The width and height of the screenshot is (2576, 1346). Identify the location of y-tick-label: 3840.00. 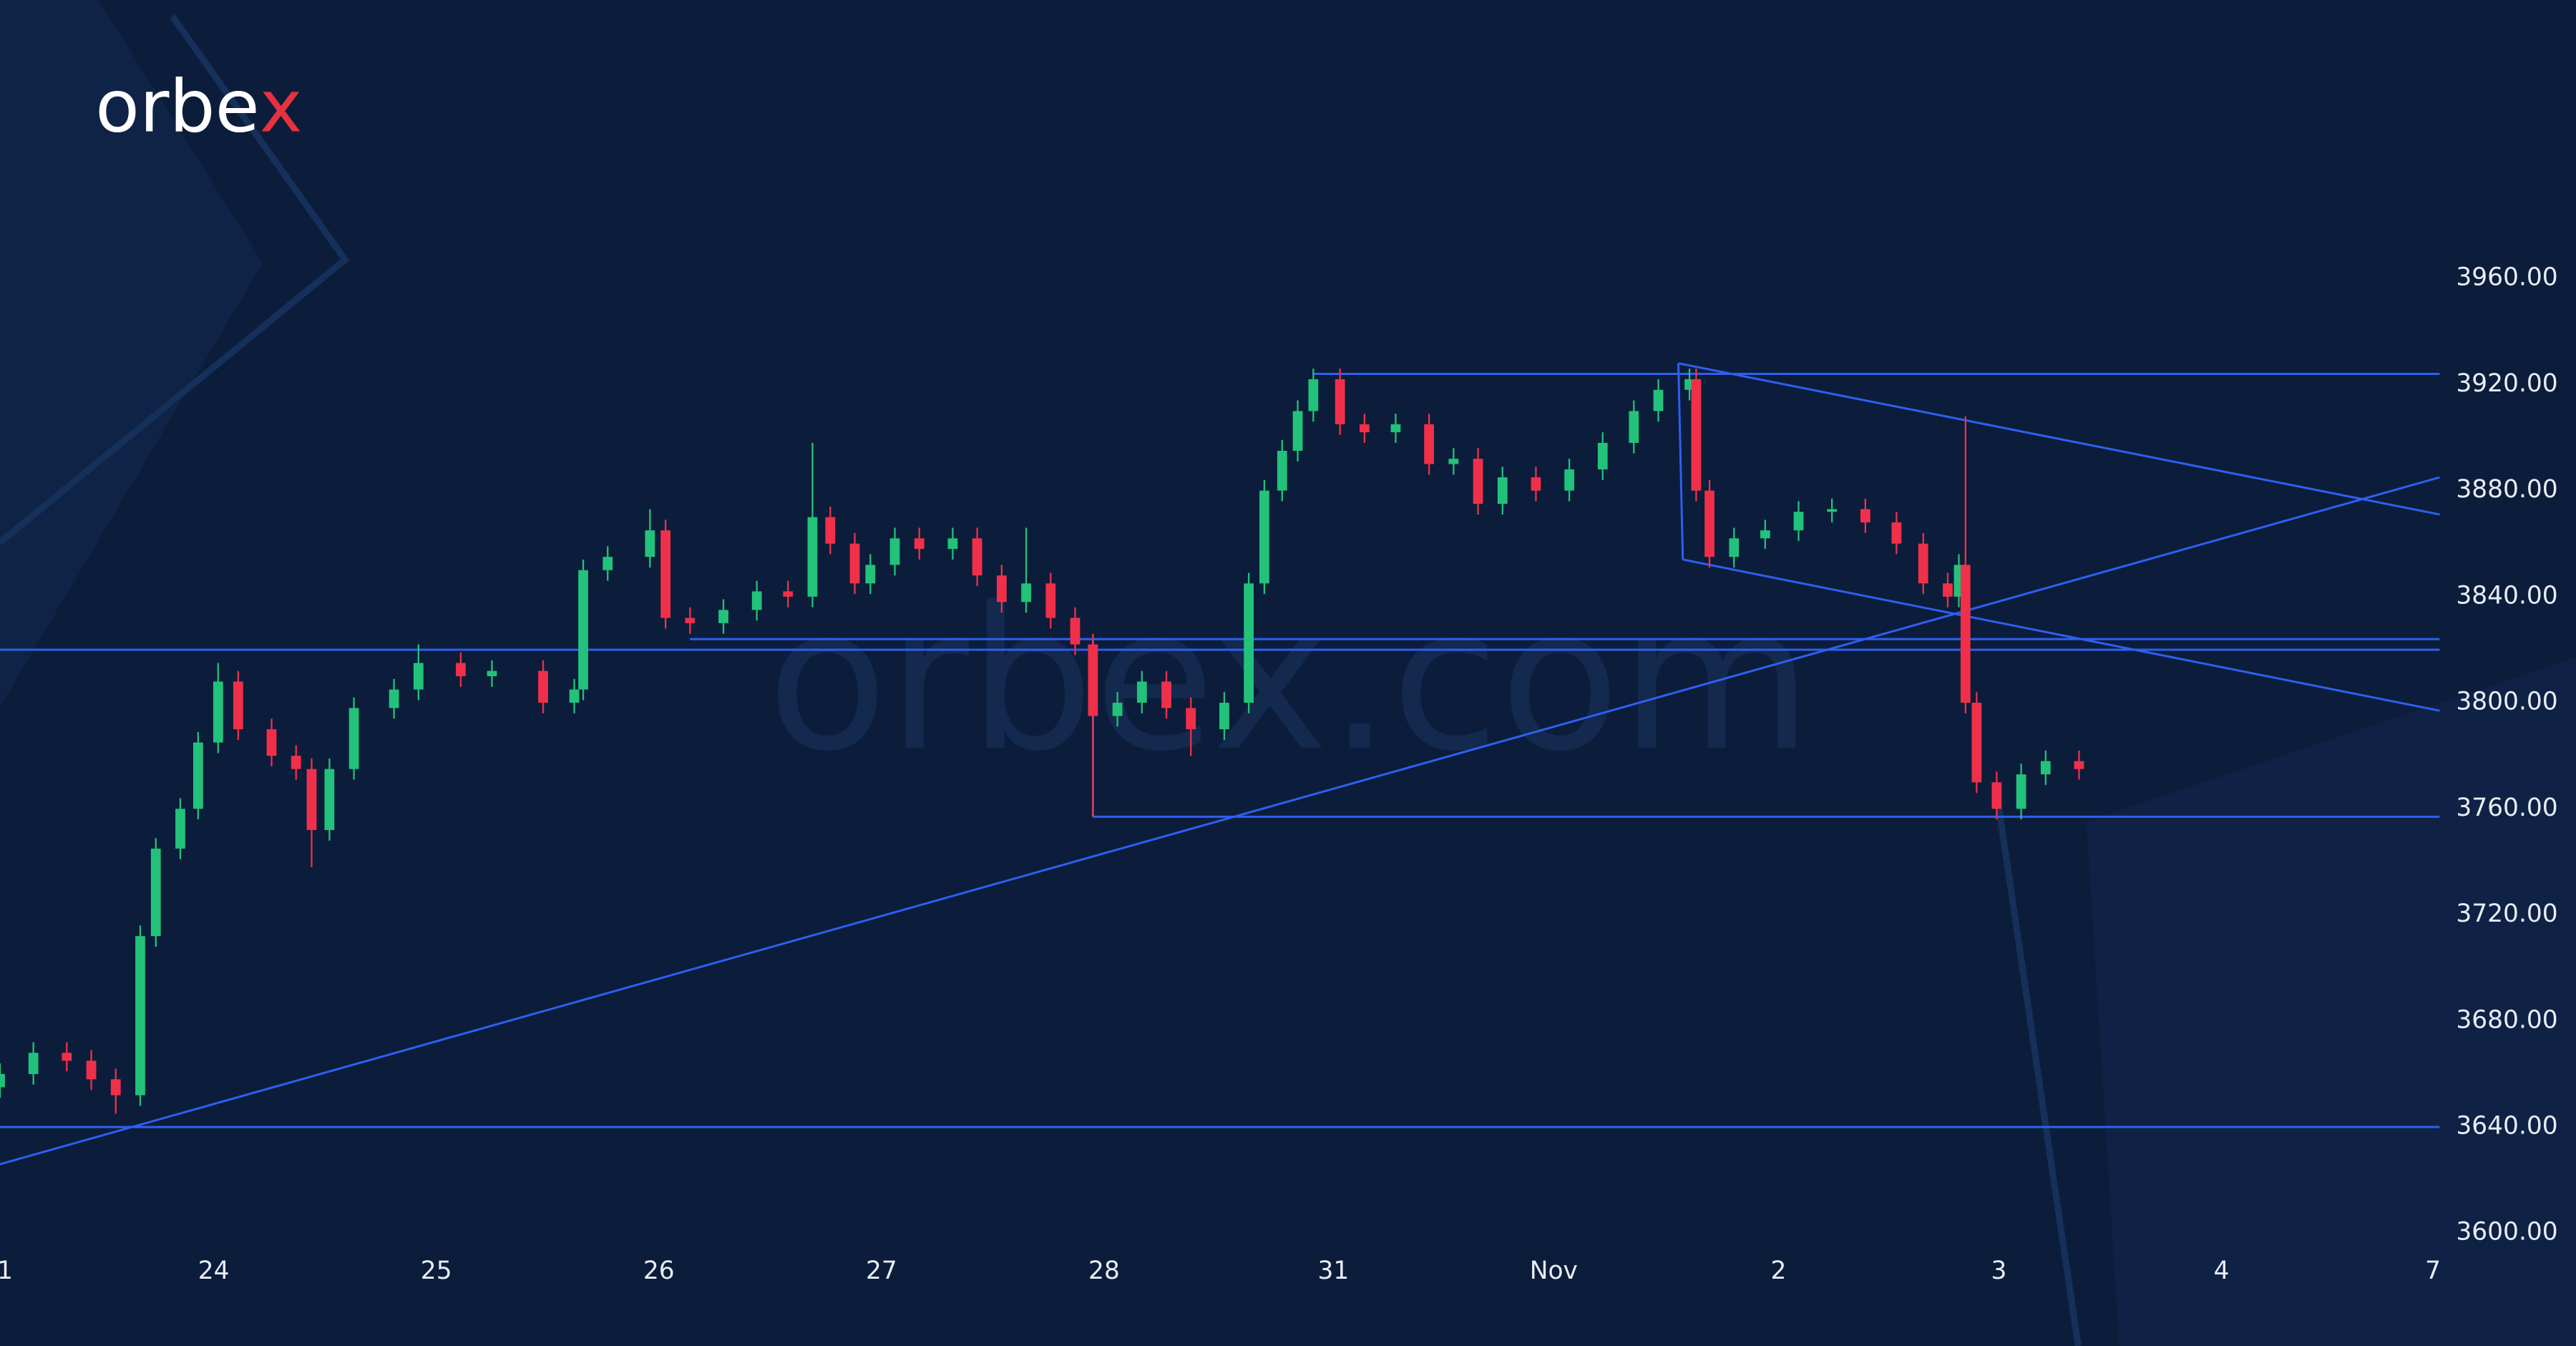
(2506, 595).